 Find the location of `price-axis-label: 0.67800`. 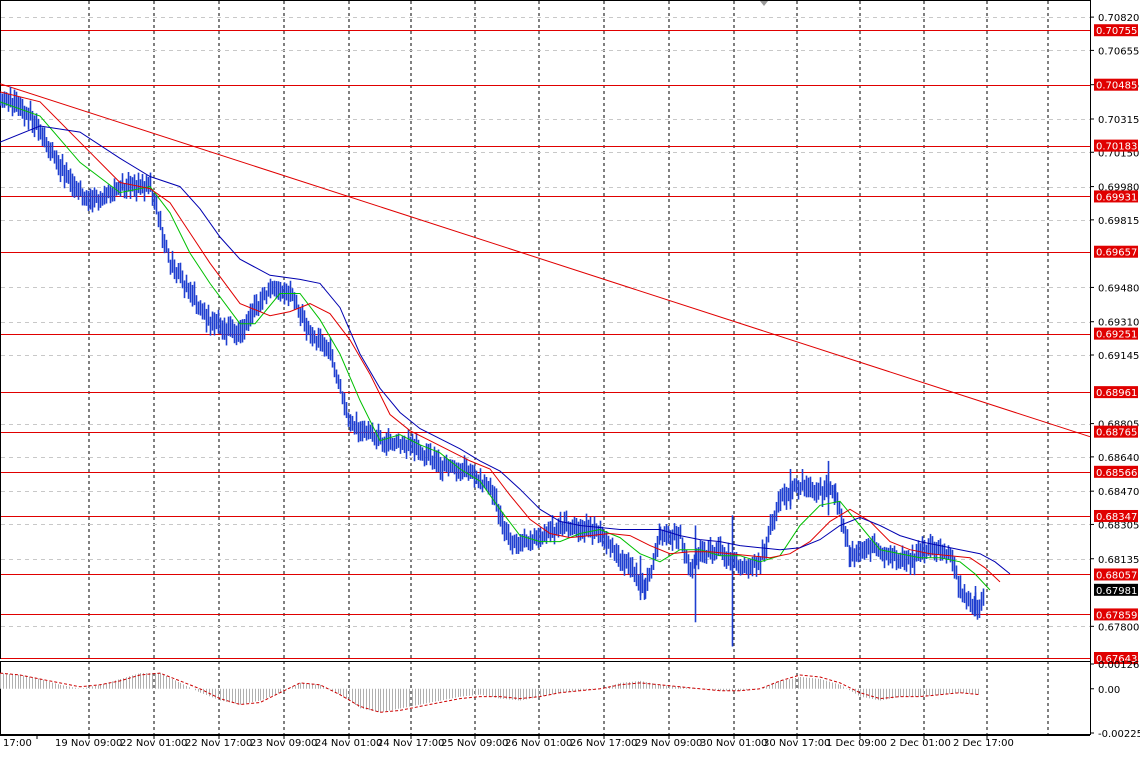

price-axis-label: 0.67800 is located at coordinates (1118, 627).